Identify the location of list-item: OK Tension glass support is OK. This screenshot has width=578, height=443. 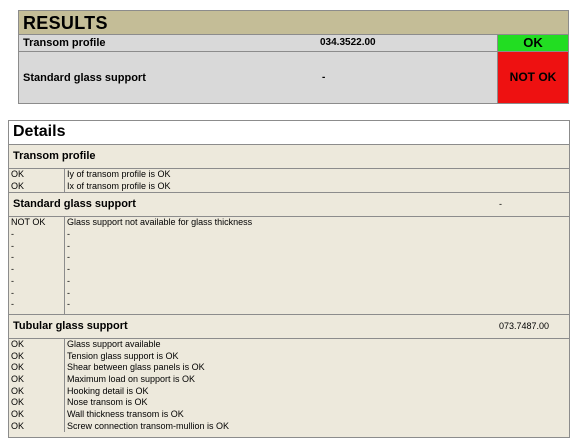
(289, 357).